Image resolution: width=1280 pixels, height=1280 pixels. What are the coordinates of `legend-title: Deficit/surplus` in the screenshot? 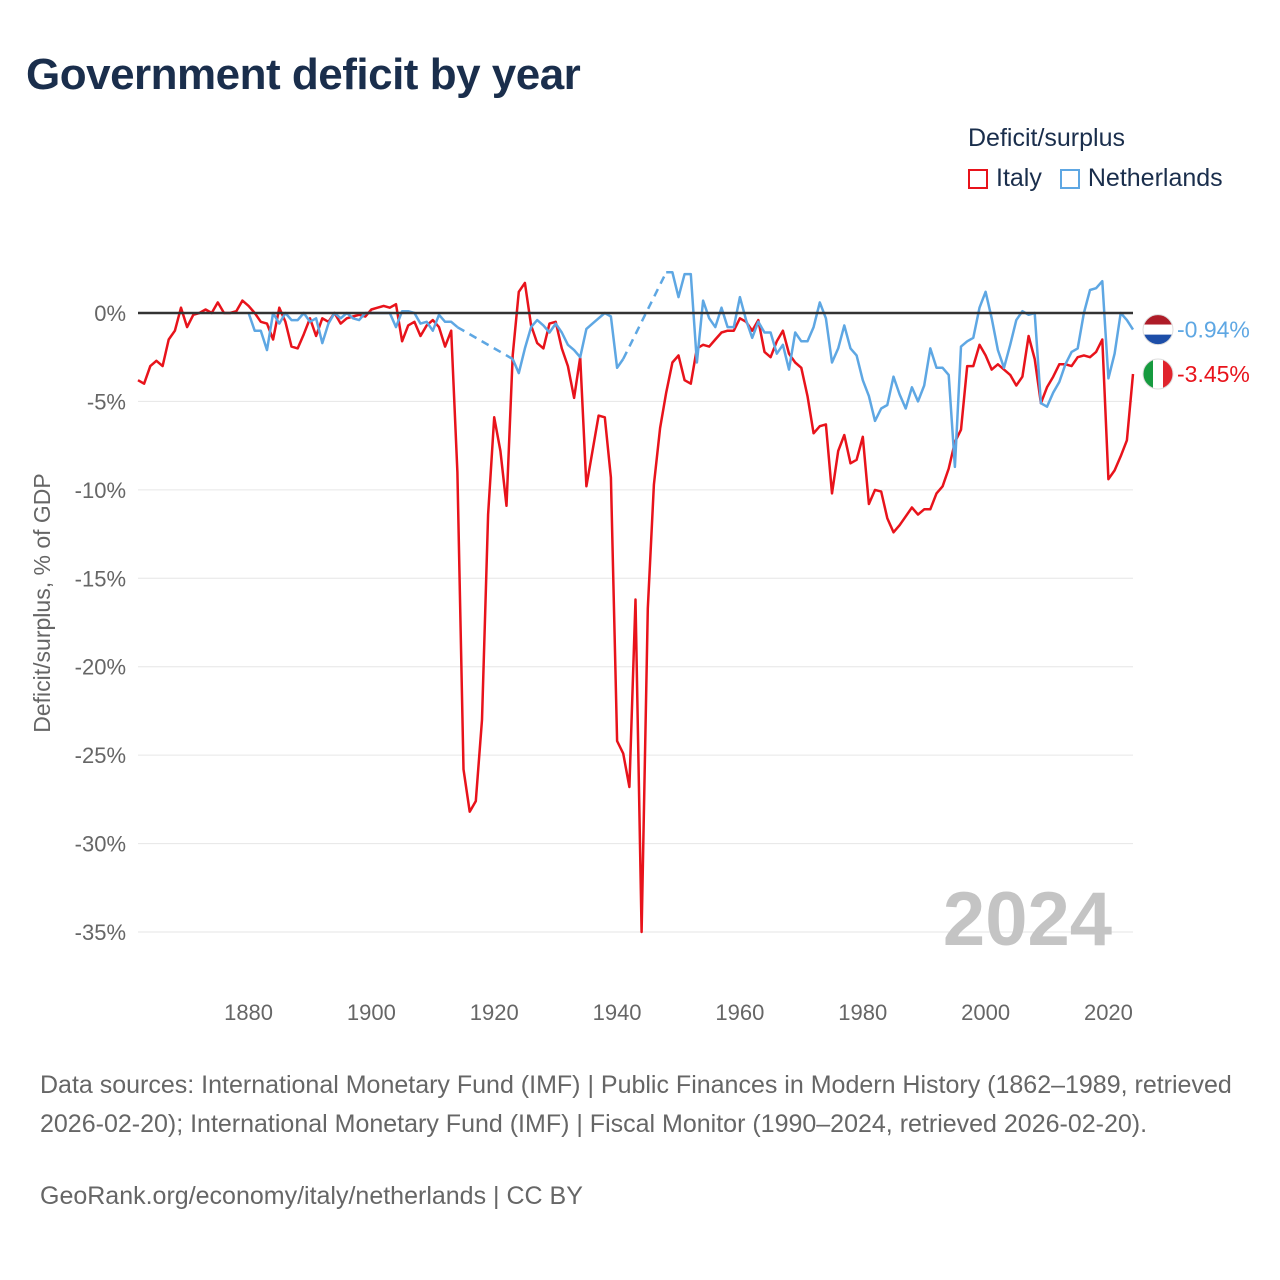 It's located at (1046, 138).